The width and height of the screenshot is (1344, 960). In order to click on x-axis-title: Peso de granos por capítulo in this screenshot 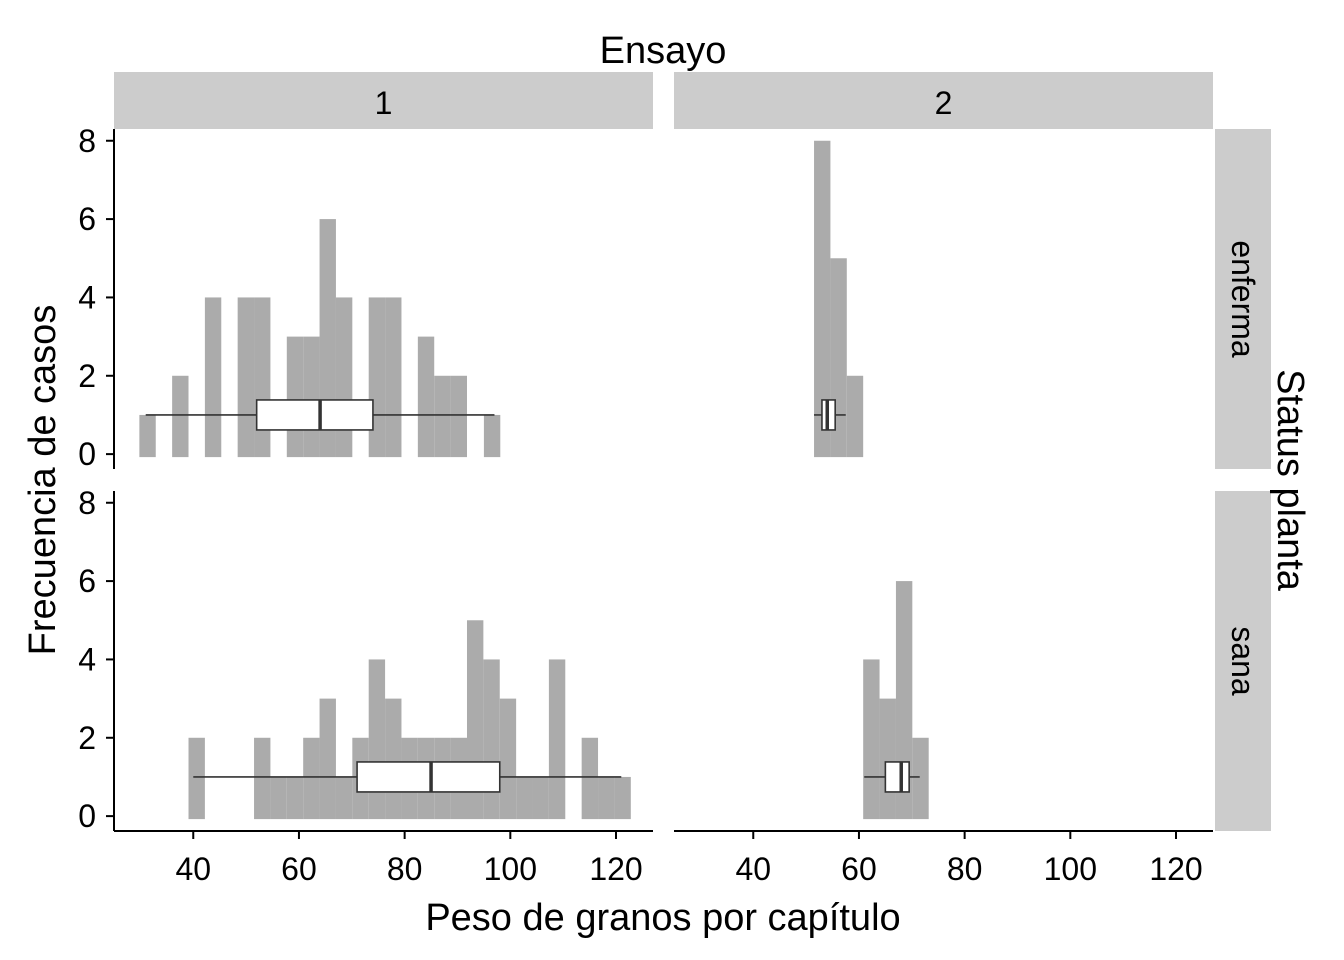, I will do `click(662, 918)`.